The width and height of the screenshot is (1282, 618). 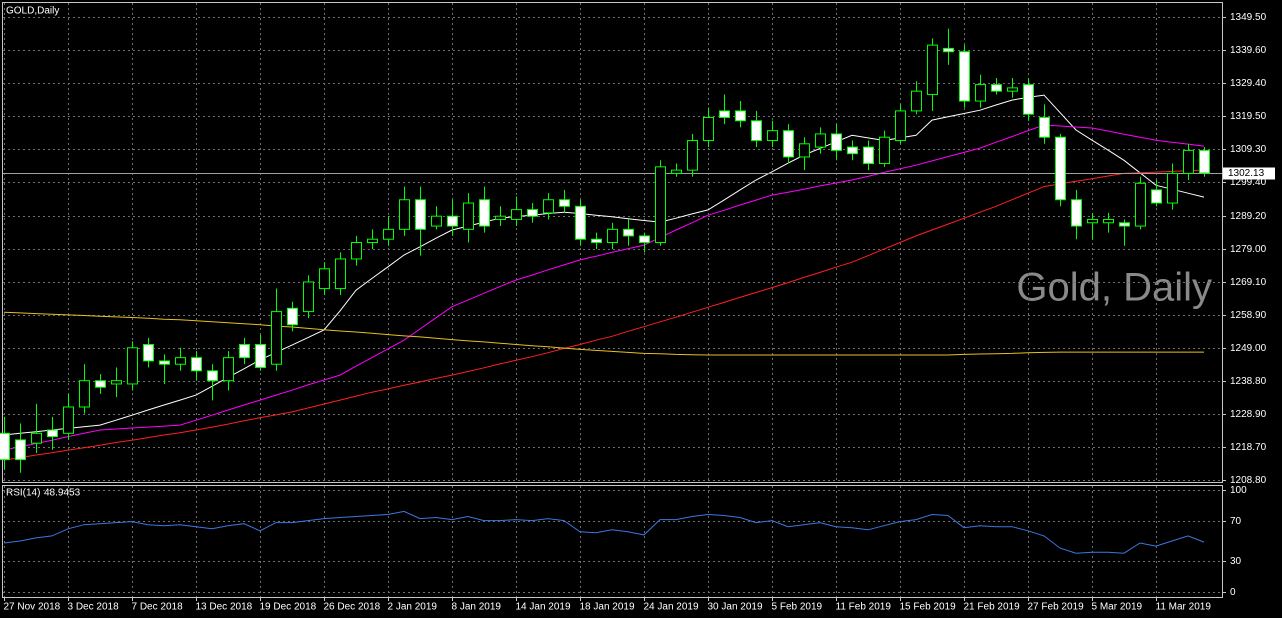 What do you see at coordinates (158, 607) in the screenshot?
I see `x-tick-label: 7 Dec 2018` at bounding box center [158, 607].